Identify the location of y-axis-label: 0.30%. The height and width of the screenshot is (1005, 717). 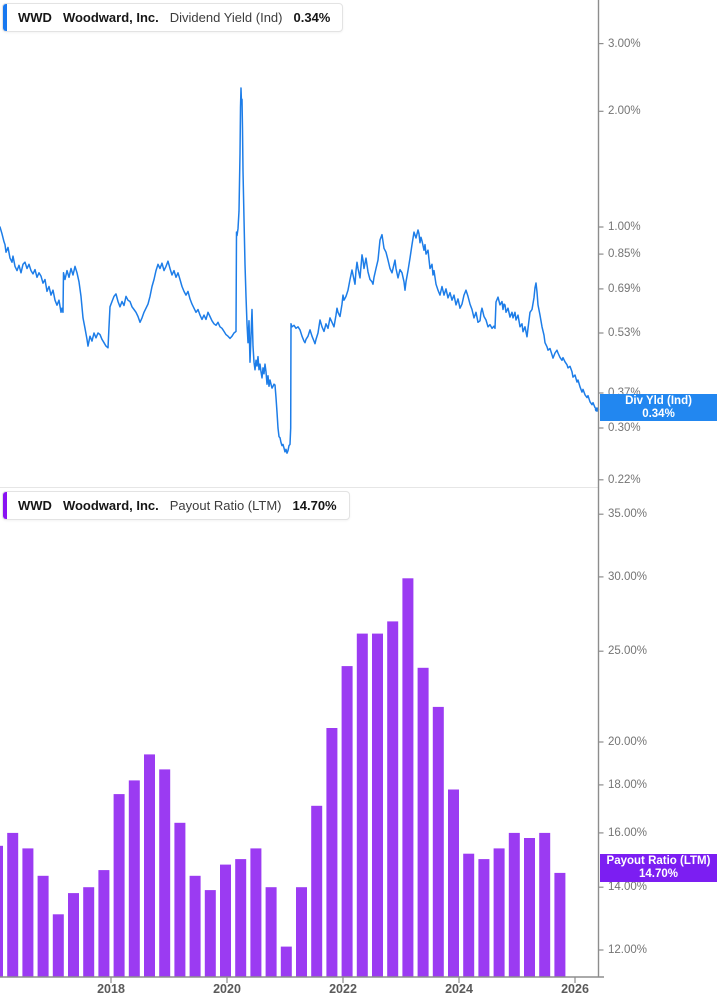
(624, 428).